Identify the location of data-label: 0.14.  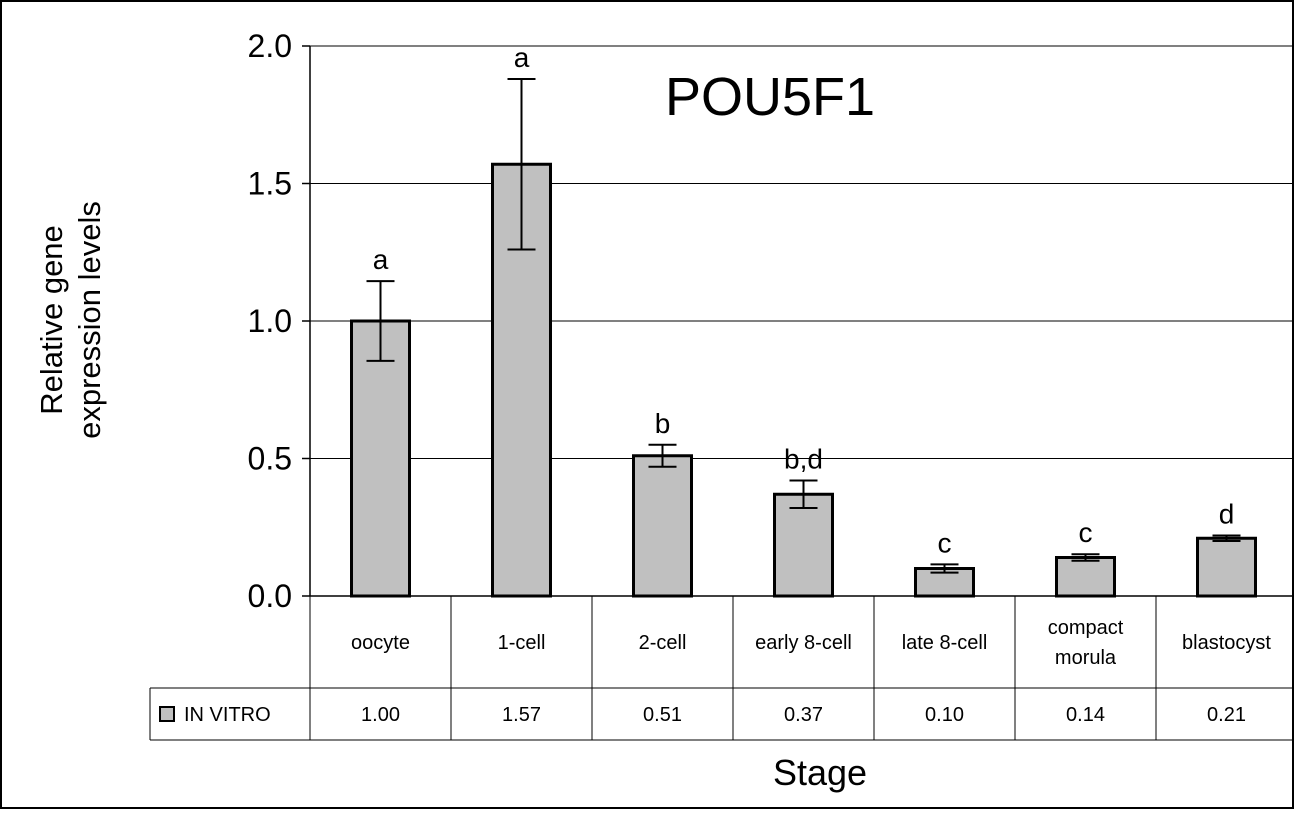
(1085, 715).